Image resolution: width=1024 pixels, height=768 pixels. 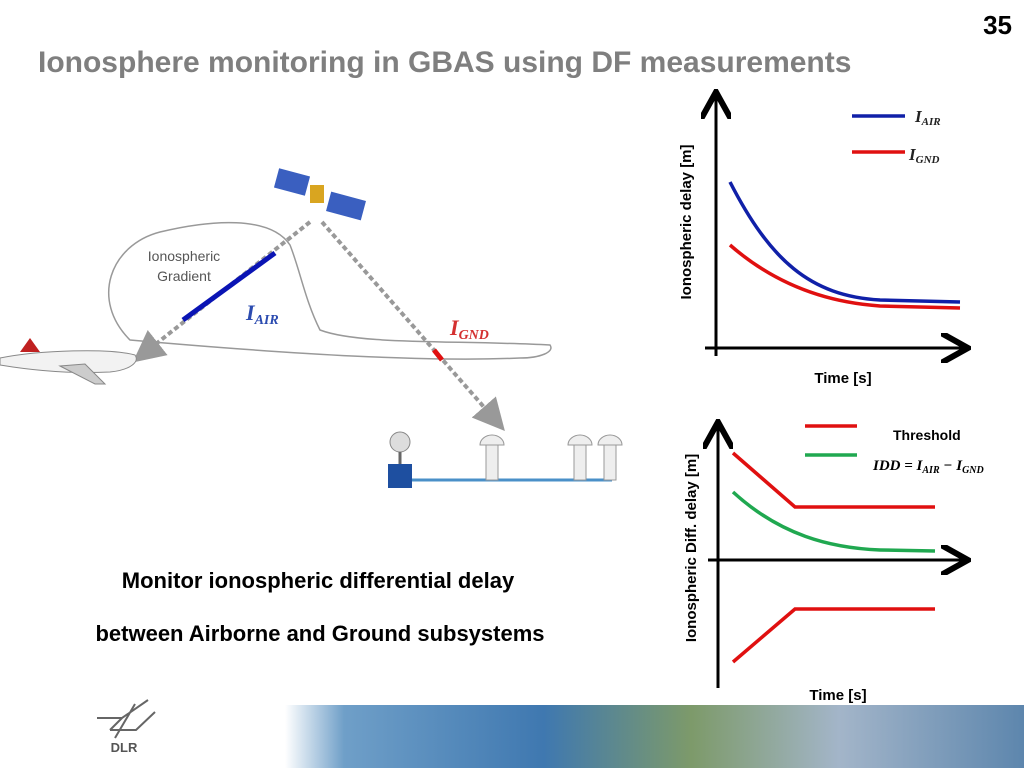 I want to click on gradient-label: Ionospheric, so click(x=184, y=256).